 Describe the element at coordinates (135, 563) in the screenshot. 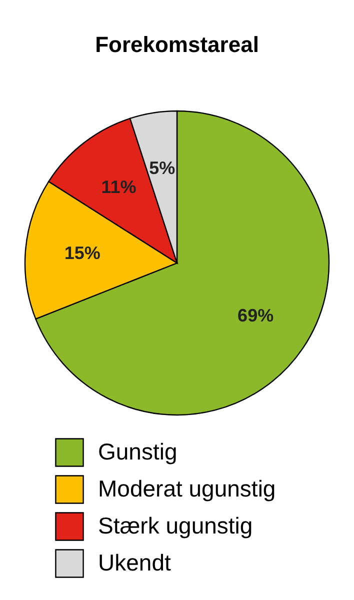

I see `legend-label: Ukendt` at that location.